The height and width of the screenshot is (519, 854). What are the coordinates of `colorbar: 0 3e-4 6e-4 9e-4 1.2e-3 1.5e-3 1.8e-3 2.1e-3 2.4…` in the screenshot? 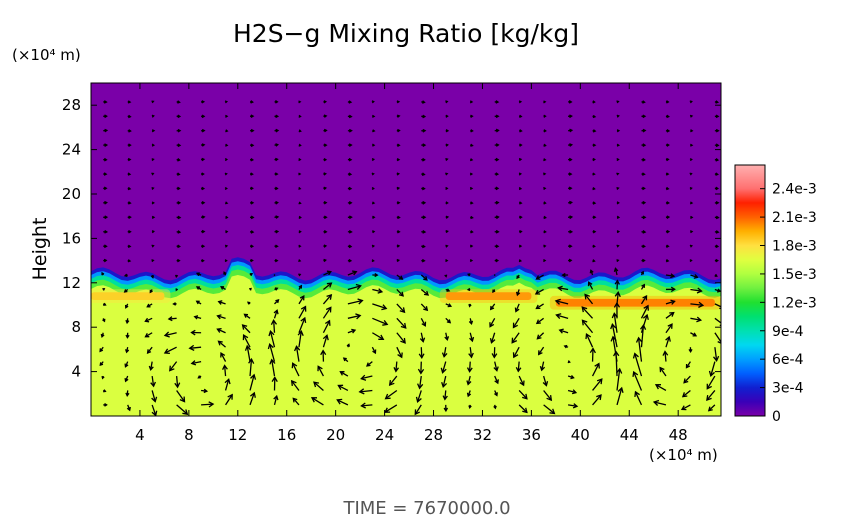 It's located at (775, 294).